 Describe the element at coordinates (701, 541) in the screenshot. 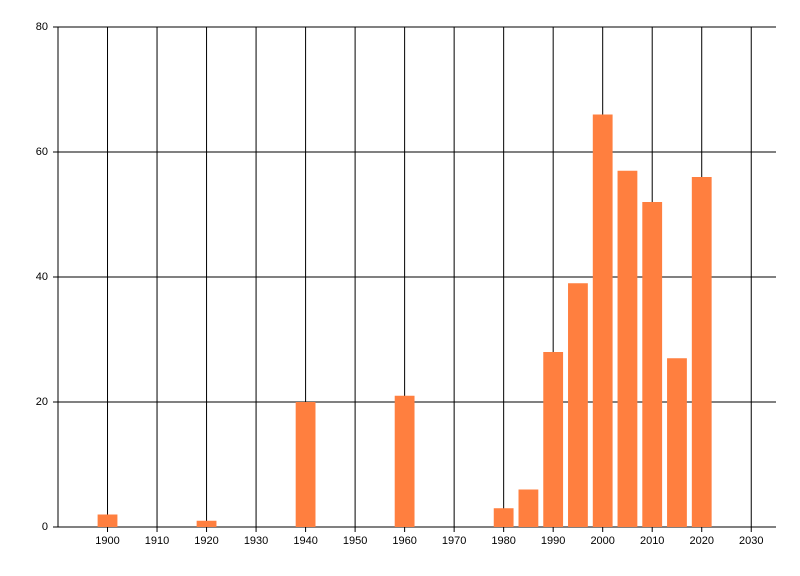

I see `x-tick-label: 2020` at that location.